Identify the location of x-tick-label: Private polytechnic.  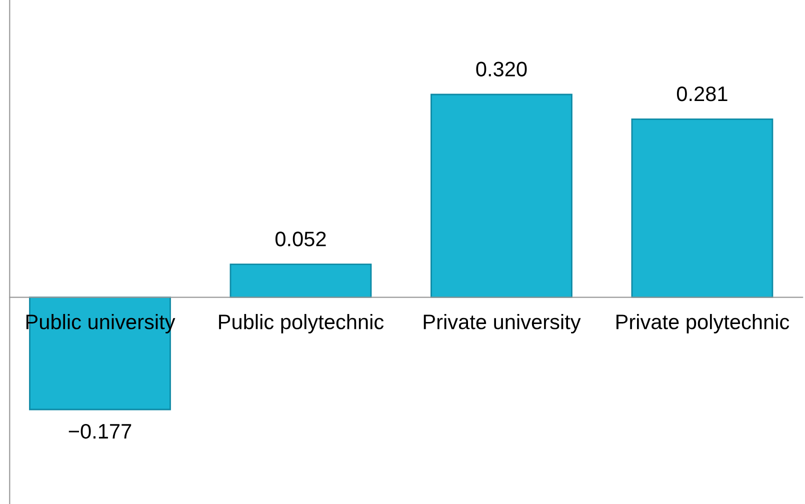
(703, 324).